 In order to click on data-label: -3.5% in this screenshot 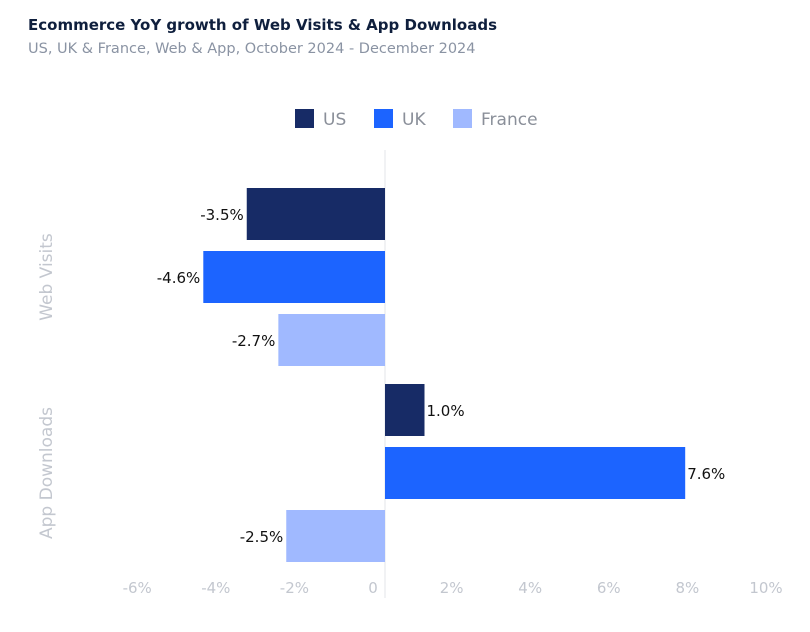, I will do `click(222, 215)`.